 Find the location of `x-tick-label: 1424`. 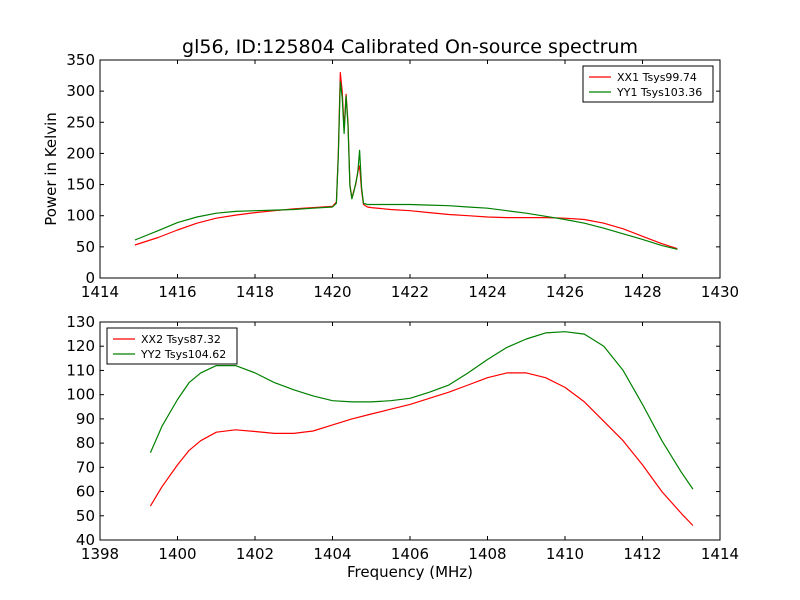

x-tick-label: 1424 is located at coordinates (487, 292).